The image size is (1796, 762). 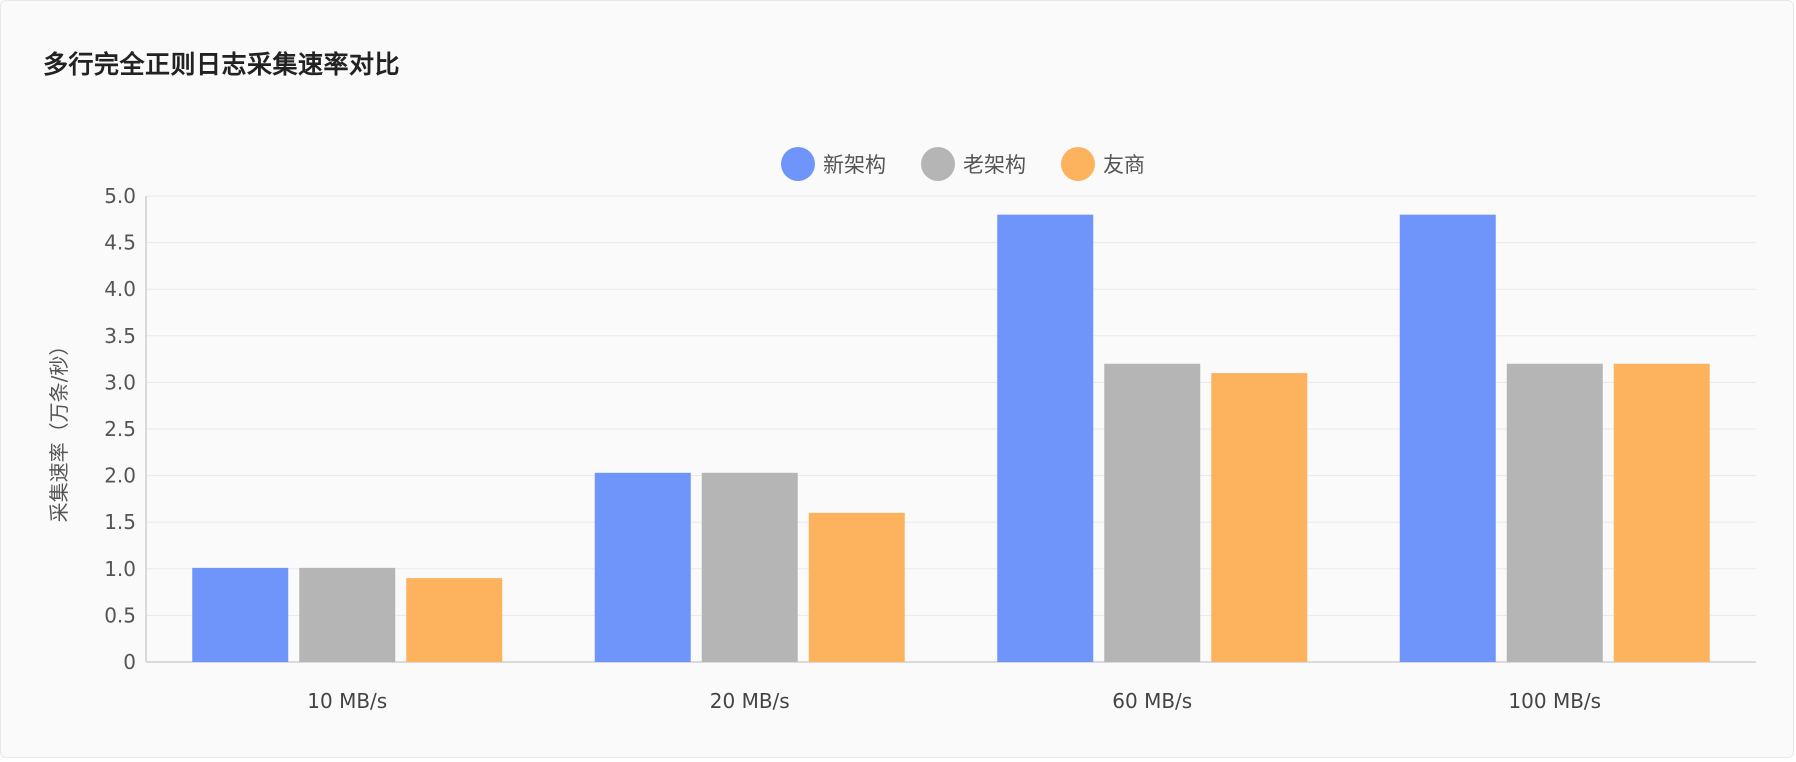 I want to click on y-tick-label: 4.0, so click(x=120, y=289).